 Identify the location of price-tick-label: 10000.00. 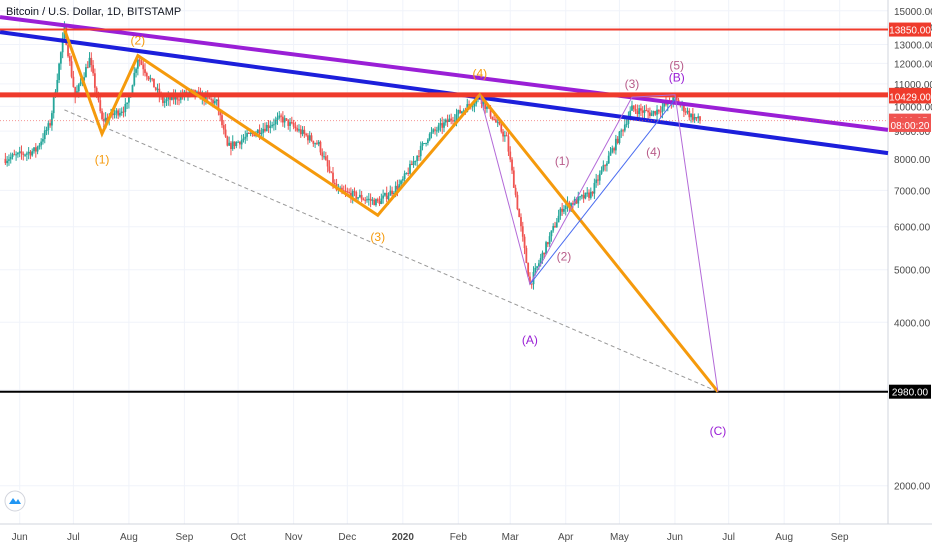
(913, 107).